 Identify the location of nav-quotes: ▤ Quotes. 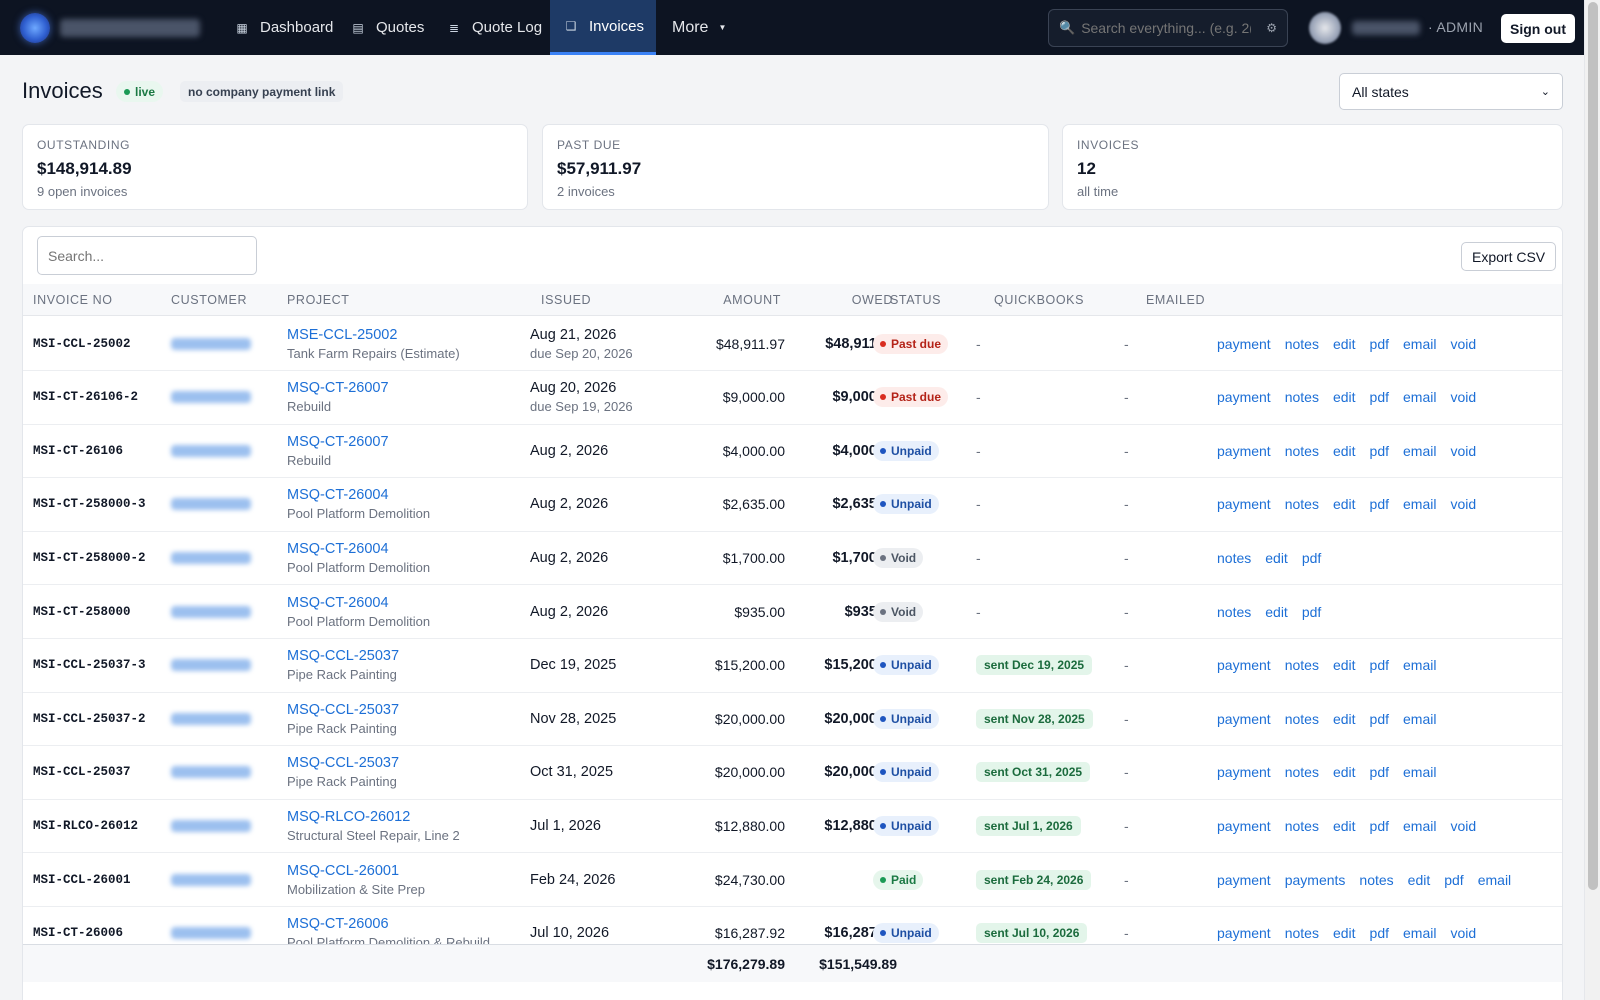
(388, 27).